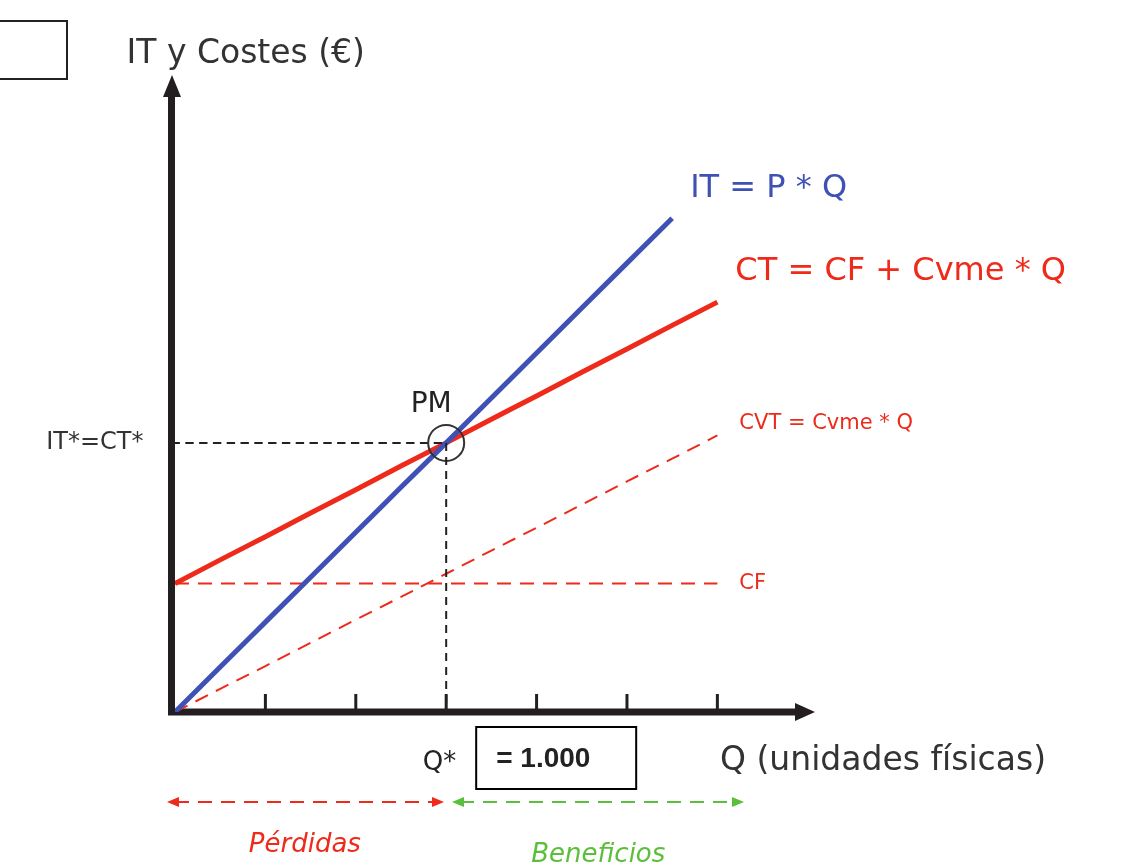 The height and width of the screenshot is (866, 1123). What do you see at coordinates (439, 760) in the screenshot?
I see `text: Q*` at bounding box center [439, 760].